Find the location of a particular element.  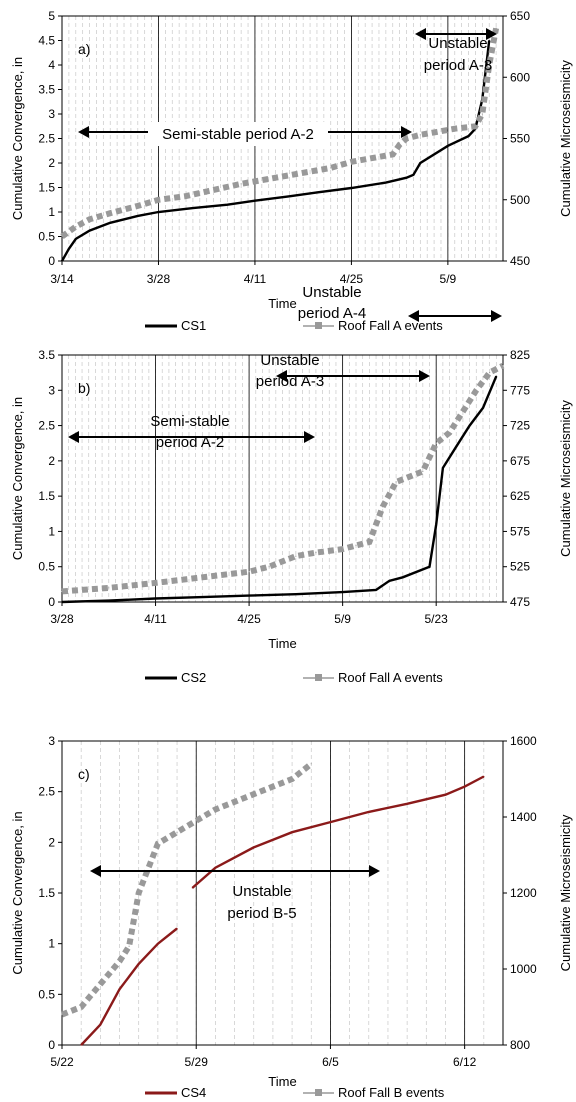

legend-label-1: CS1 is located at coordinates (193, 325).